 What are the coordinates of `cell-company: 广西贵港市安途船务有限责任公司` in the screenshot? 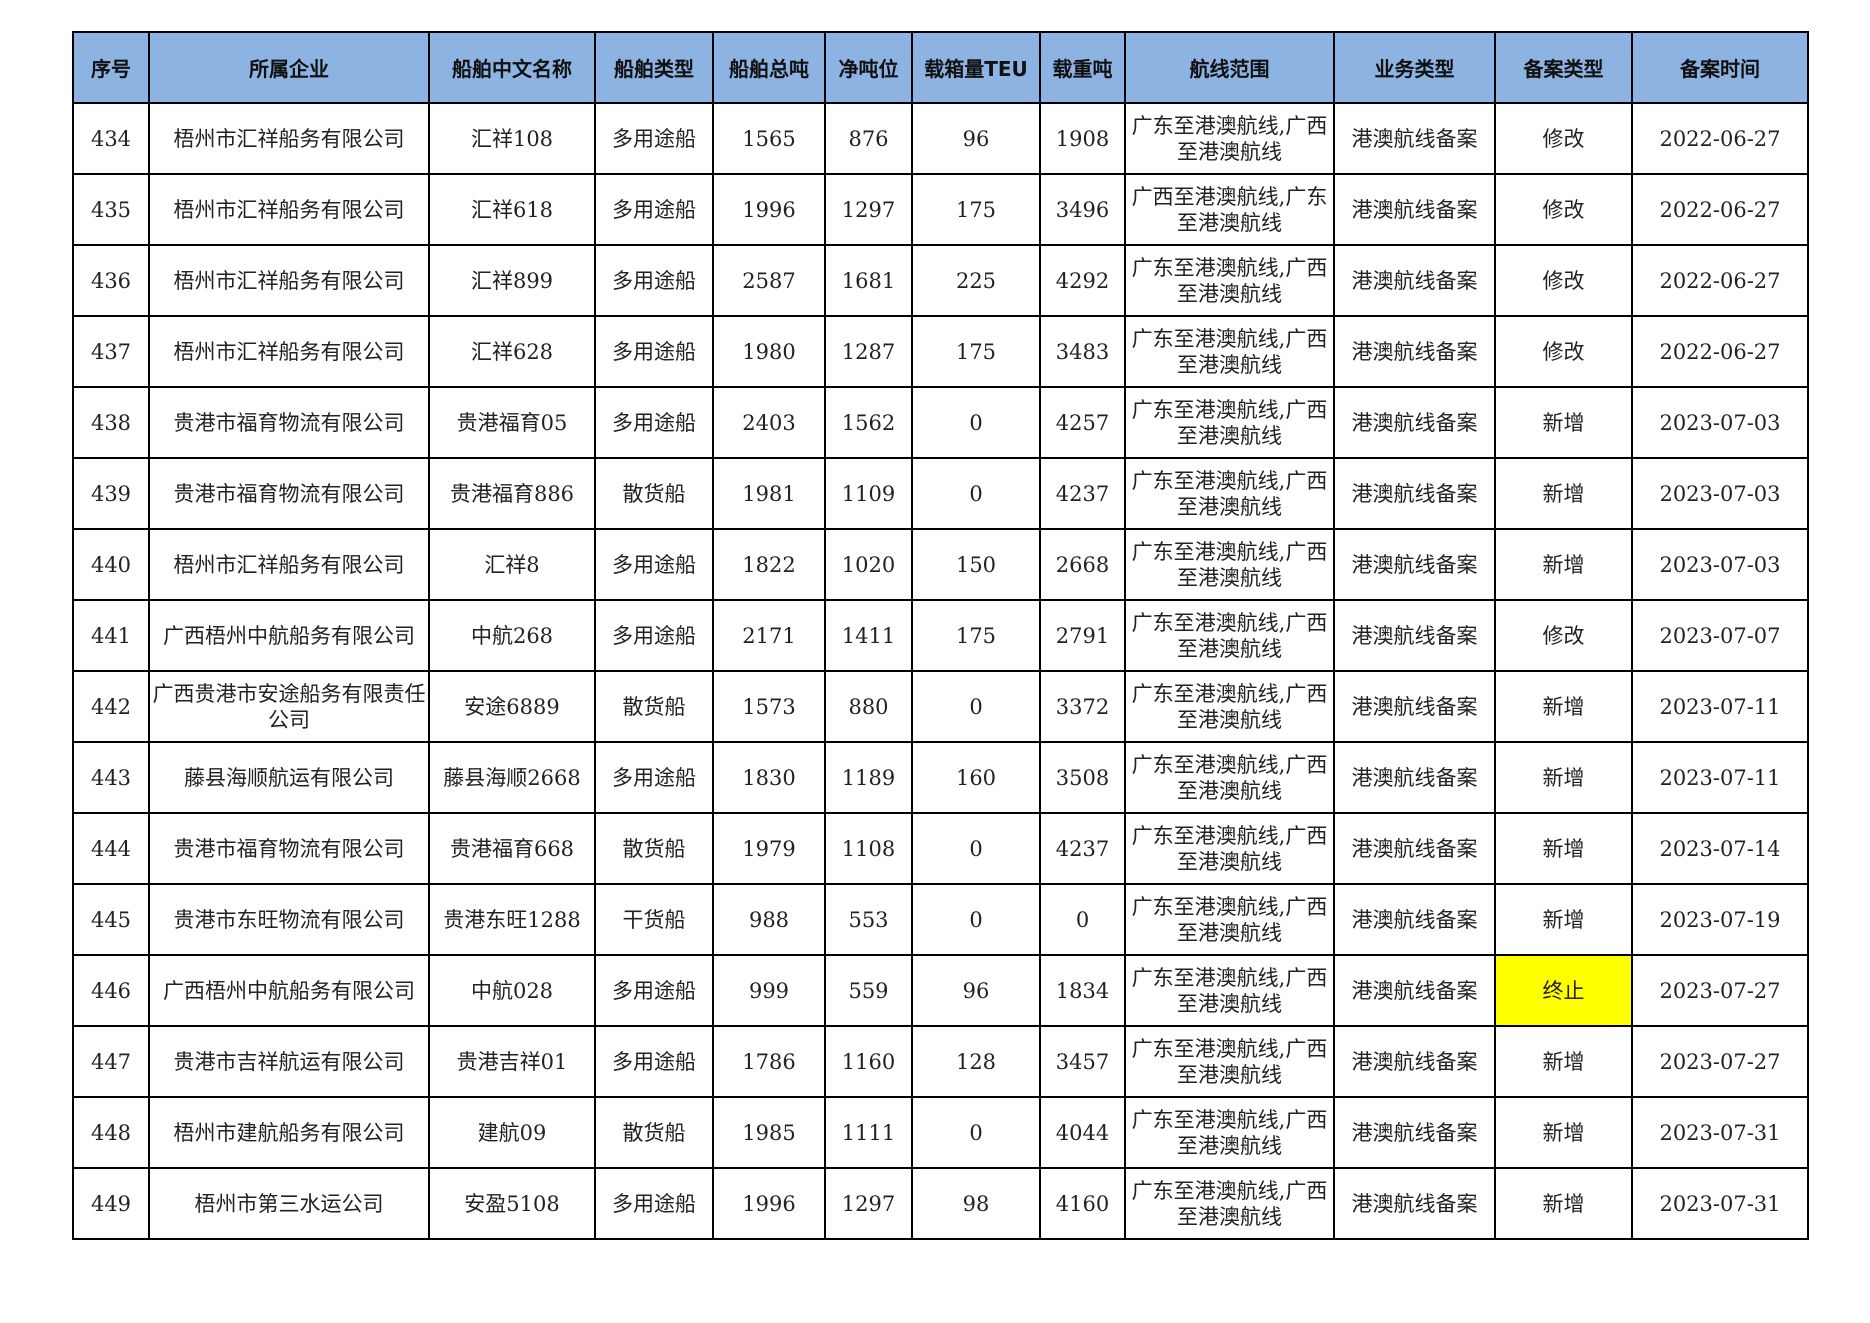 It's located at (289, 706).